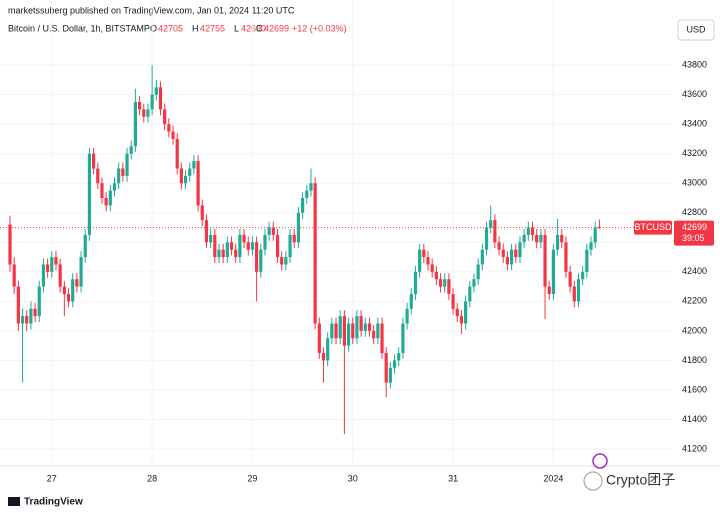  I want to click on currency: USD, so click(696, 29).